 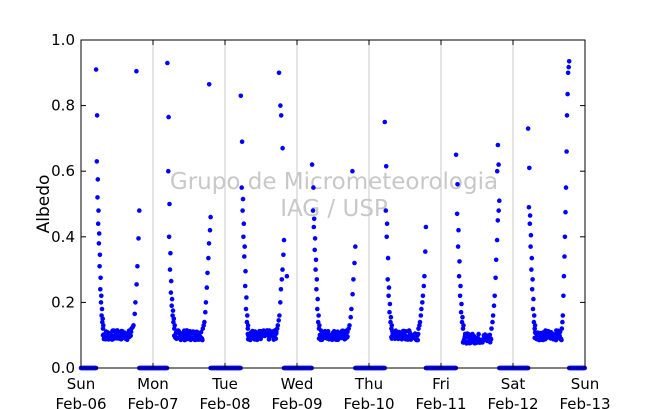 I want to click on y-tick-label: 0.2, so click(x=63, y=302).